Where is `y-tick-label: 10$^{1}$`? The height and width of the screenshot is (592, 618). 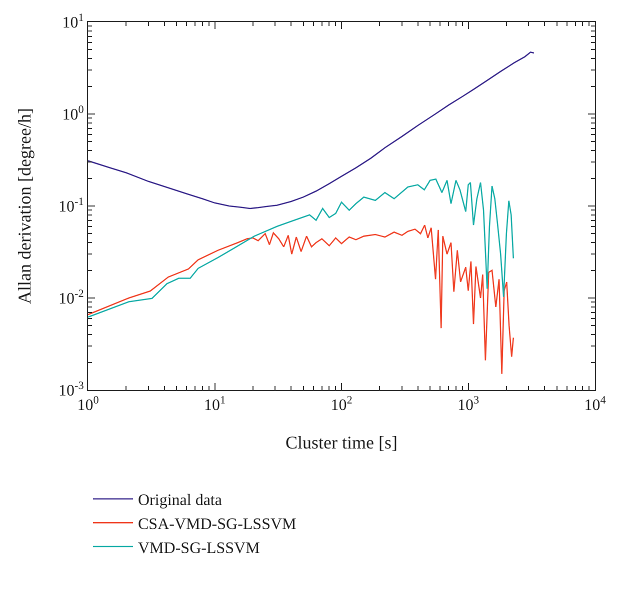 y-tick-label: 10$^{1}$ is located at coordinates (73, 22).